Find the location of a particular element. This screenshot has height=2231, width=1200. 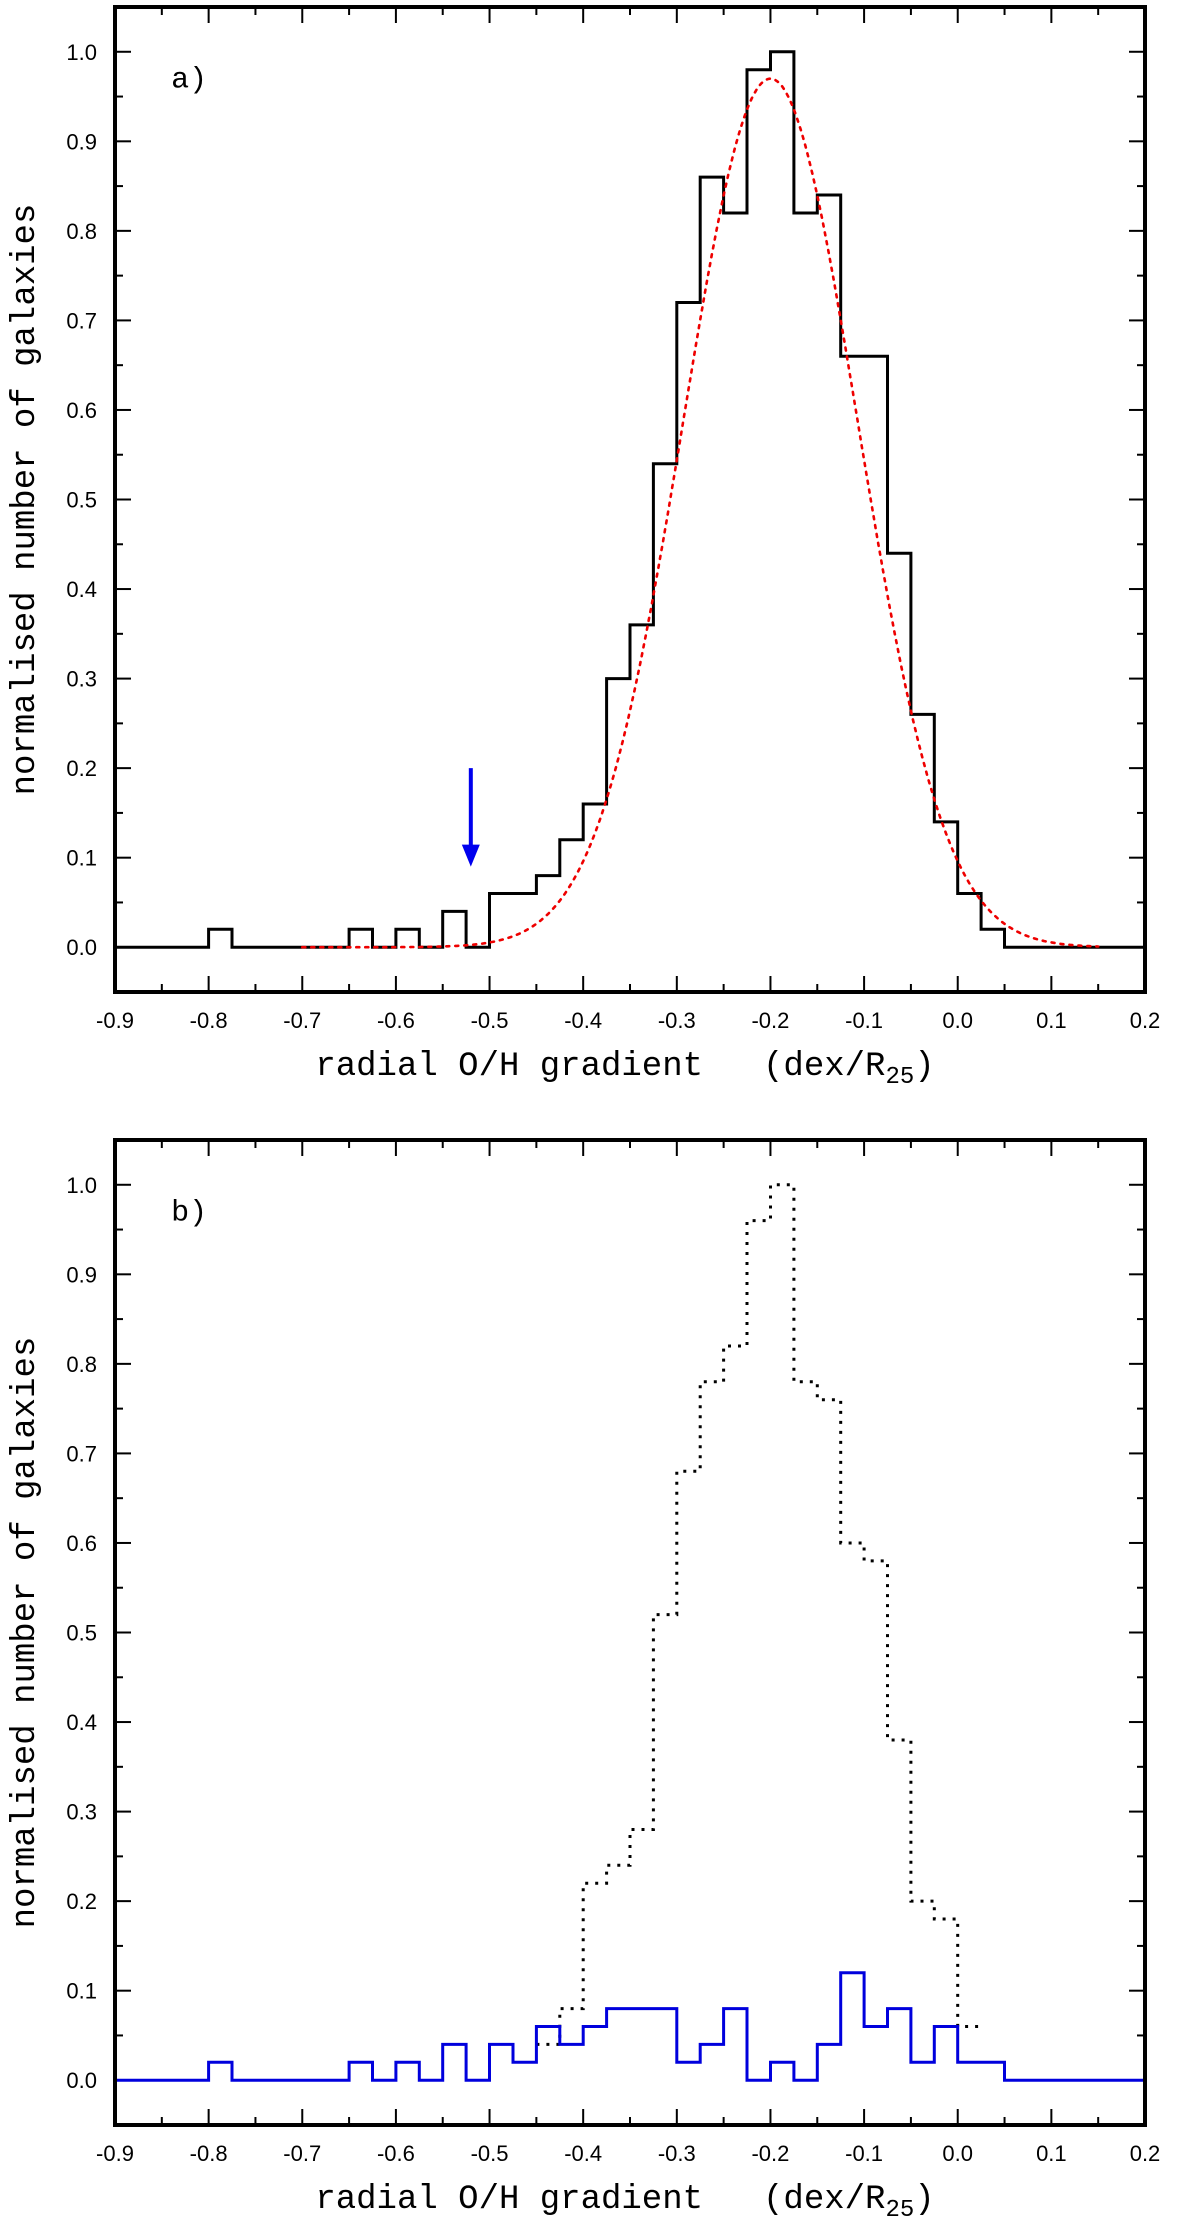

panel-label: a) is located at coordinates (189, 81).